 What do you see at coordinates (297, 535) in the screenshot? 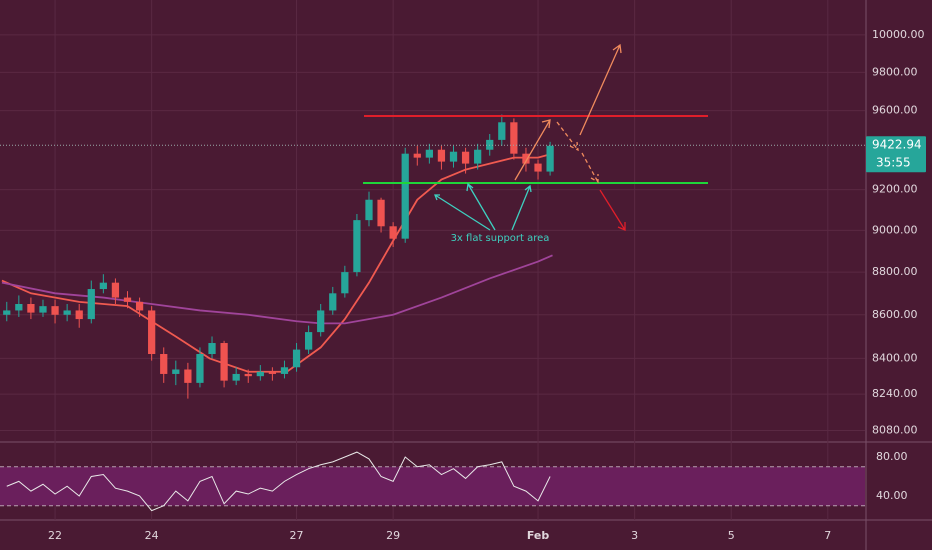
I see `x-tick-label: 27` at bounding box center [297, 535].